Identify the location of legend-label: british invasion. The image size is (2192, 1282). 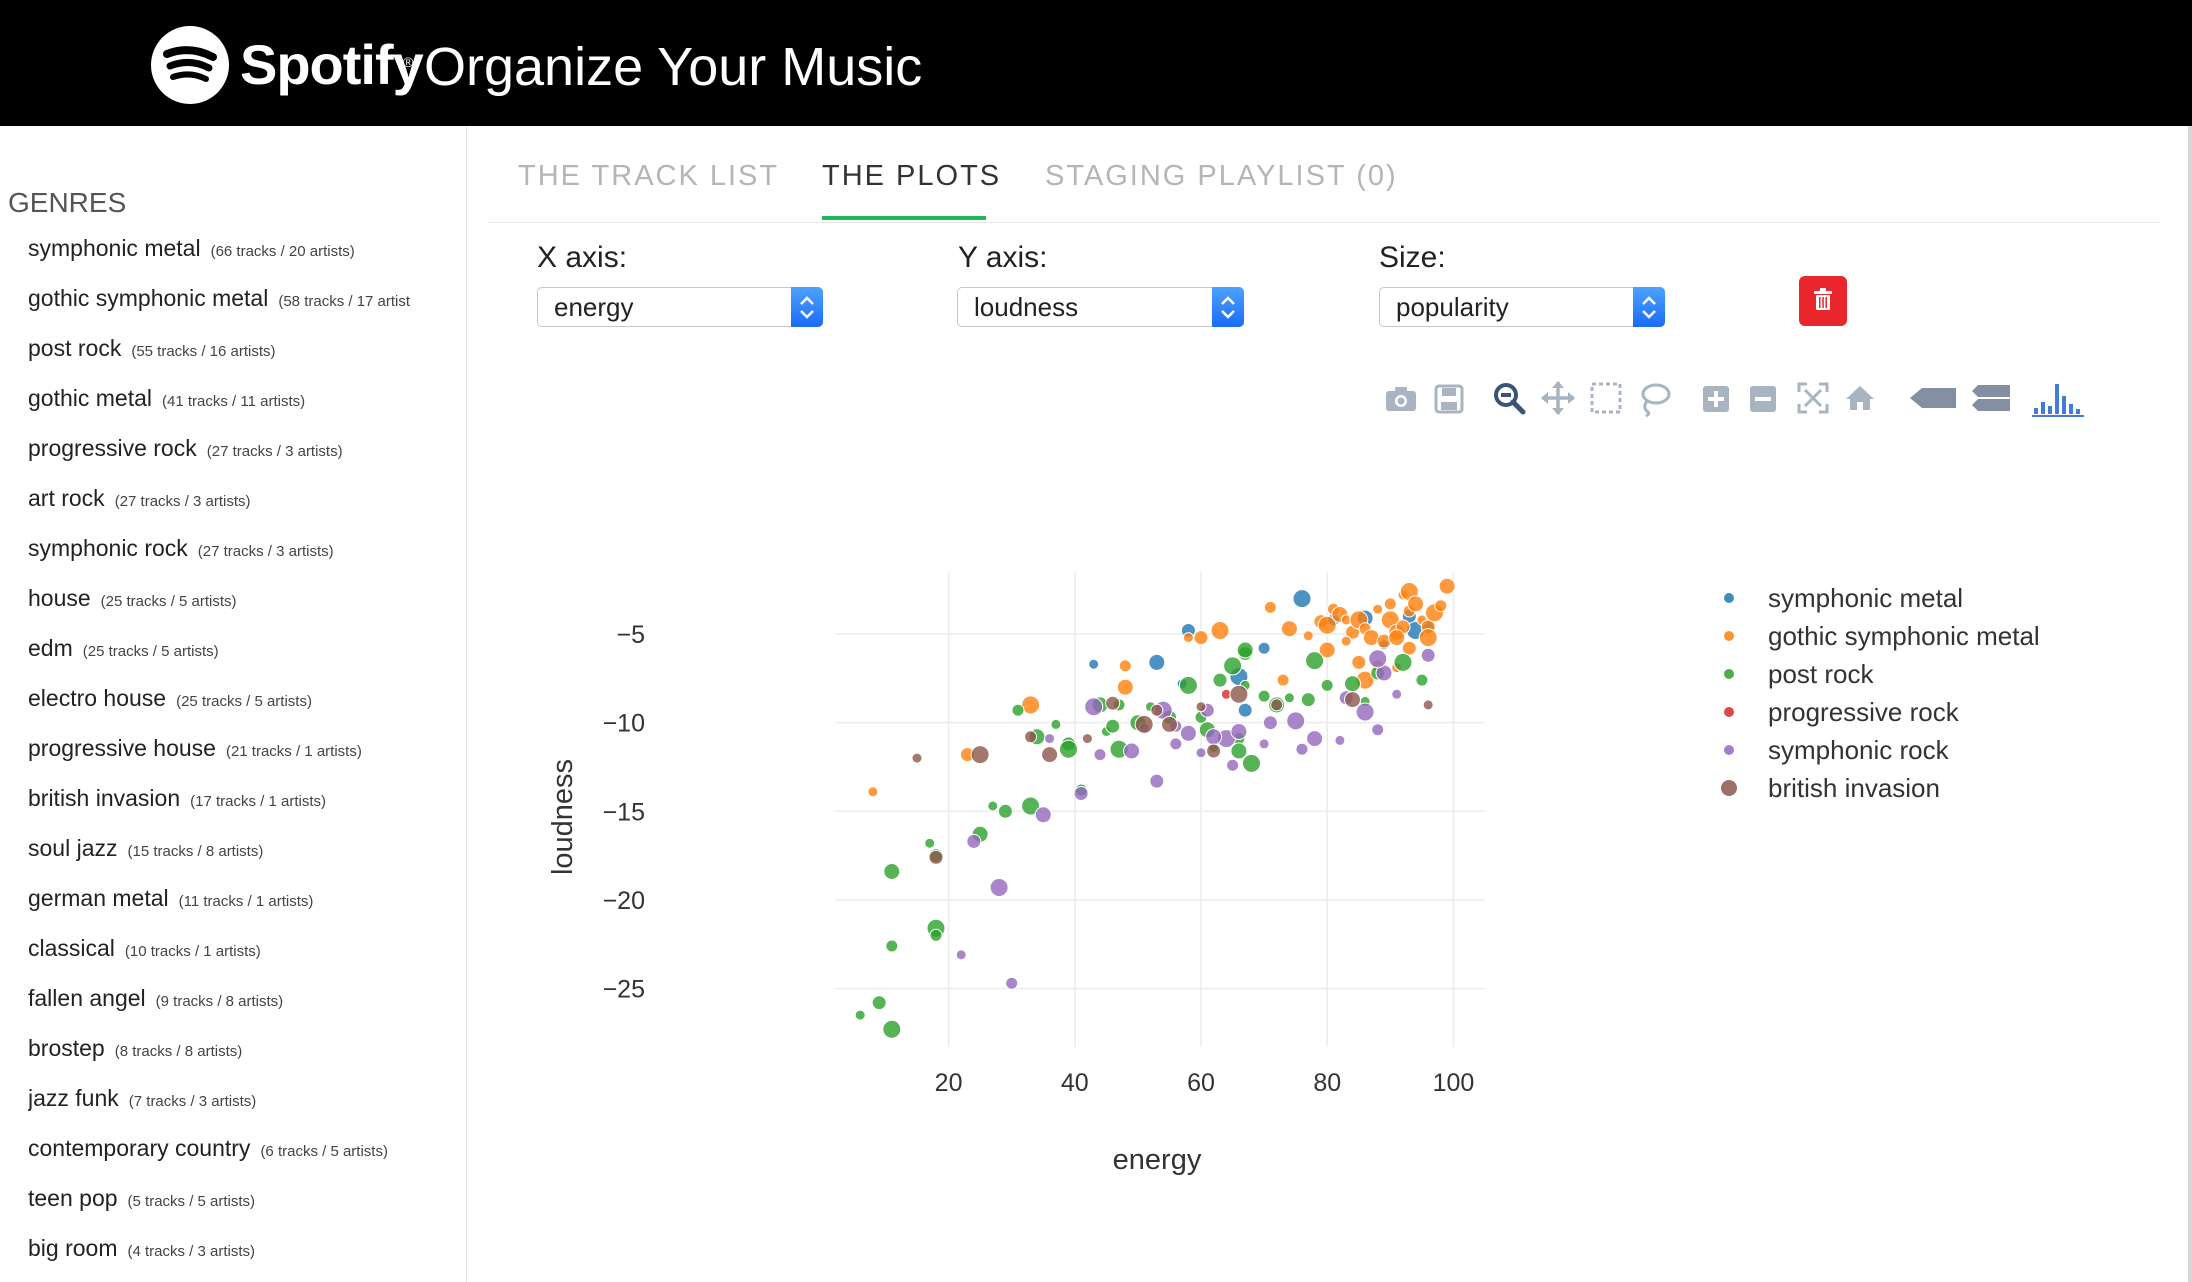
(1854, 788).